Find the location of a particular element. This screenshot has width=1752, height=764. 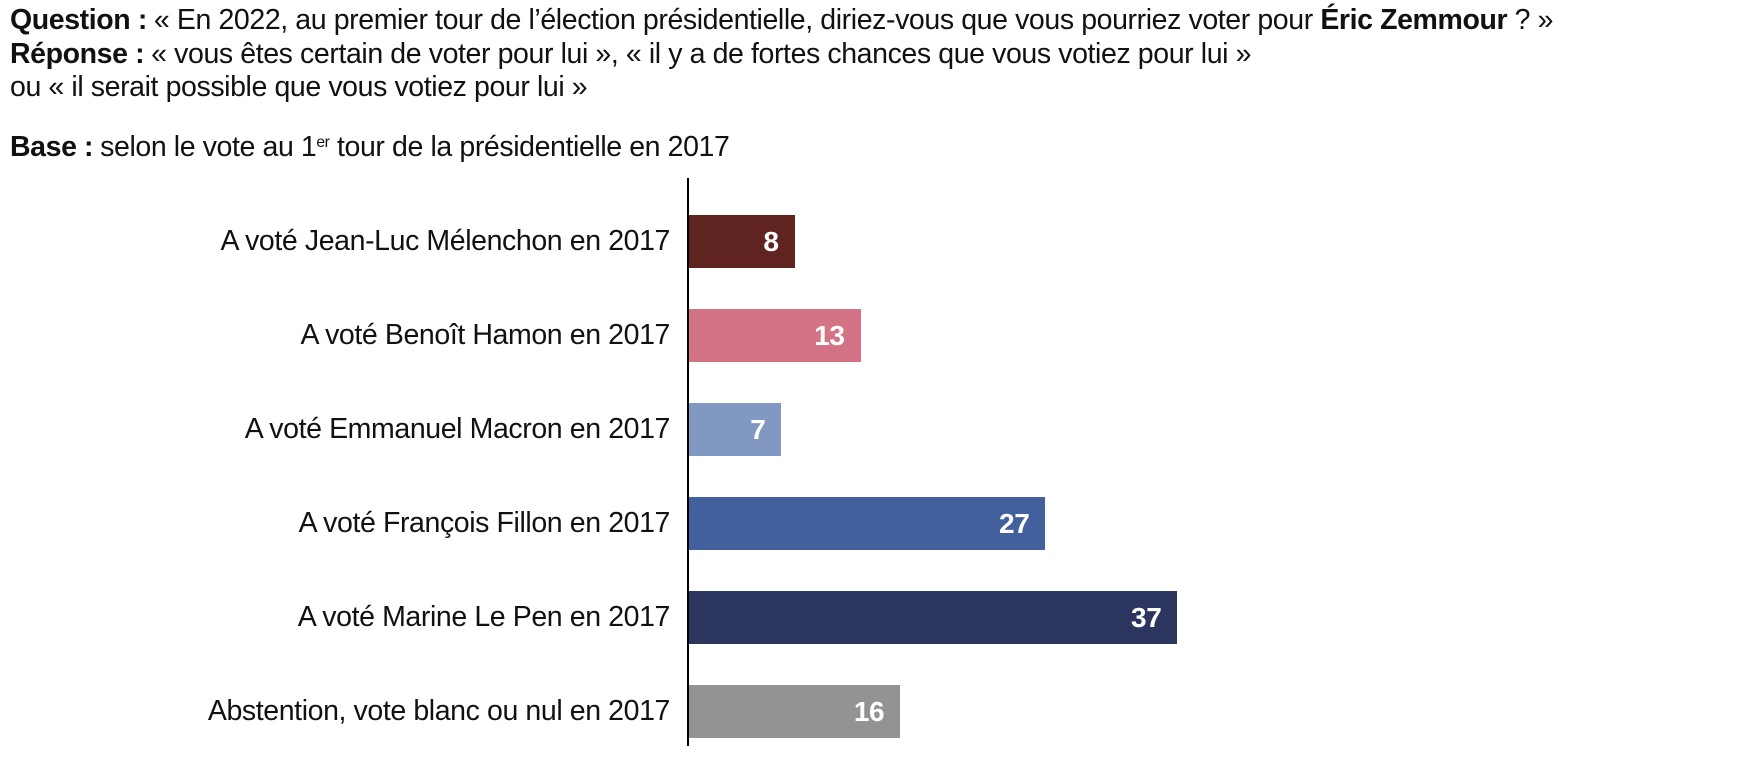

category-label: Abstention, vote blanc ou nul en 2017 is located at coordinates (439, 711).